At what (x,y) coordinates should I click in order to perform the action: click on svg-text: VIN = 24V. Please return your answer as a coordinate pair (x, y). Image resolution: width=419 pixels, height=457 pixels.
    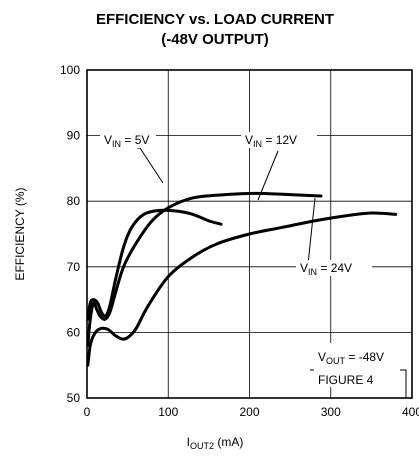
    Looking at the image, I should click on (326, 269).